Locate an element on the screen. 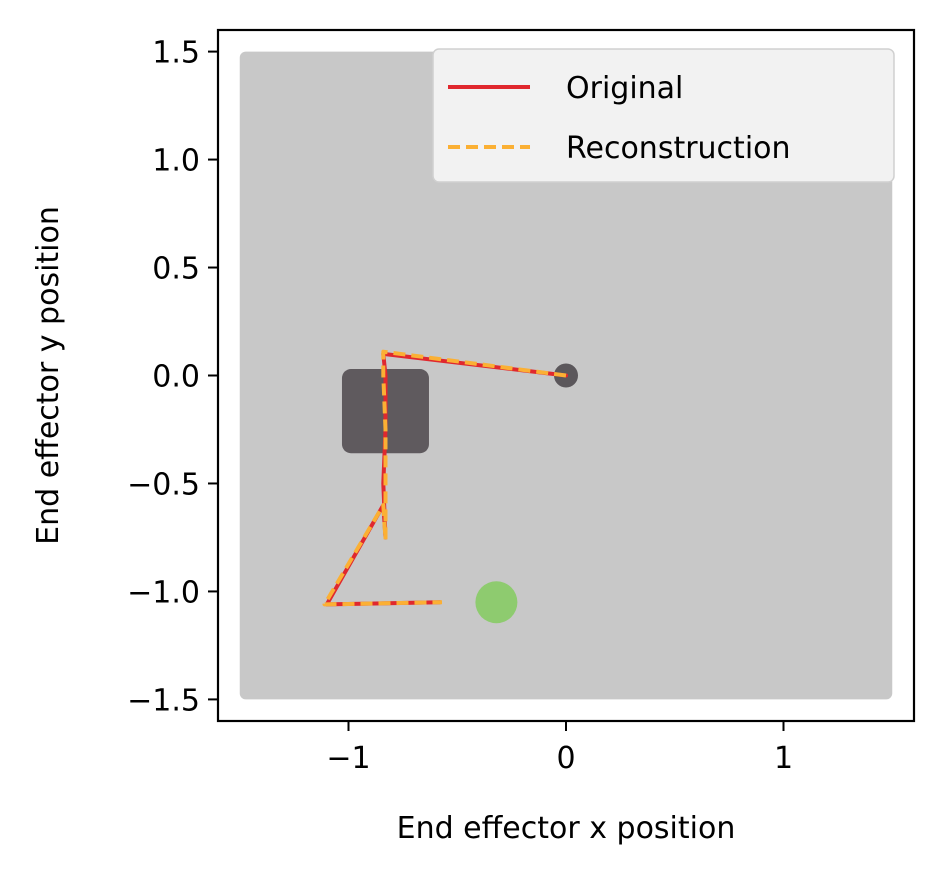  y-tick-label: −1.5 is located at coordinates (163, 700).